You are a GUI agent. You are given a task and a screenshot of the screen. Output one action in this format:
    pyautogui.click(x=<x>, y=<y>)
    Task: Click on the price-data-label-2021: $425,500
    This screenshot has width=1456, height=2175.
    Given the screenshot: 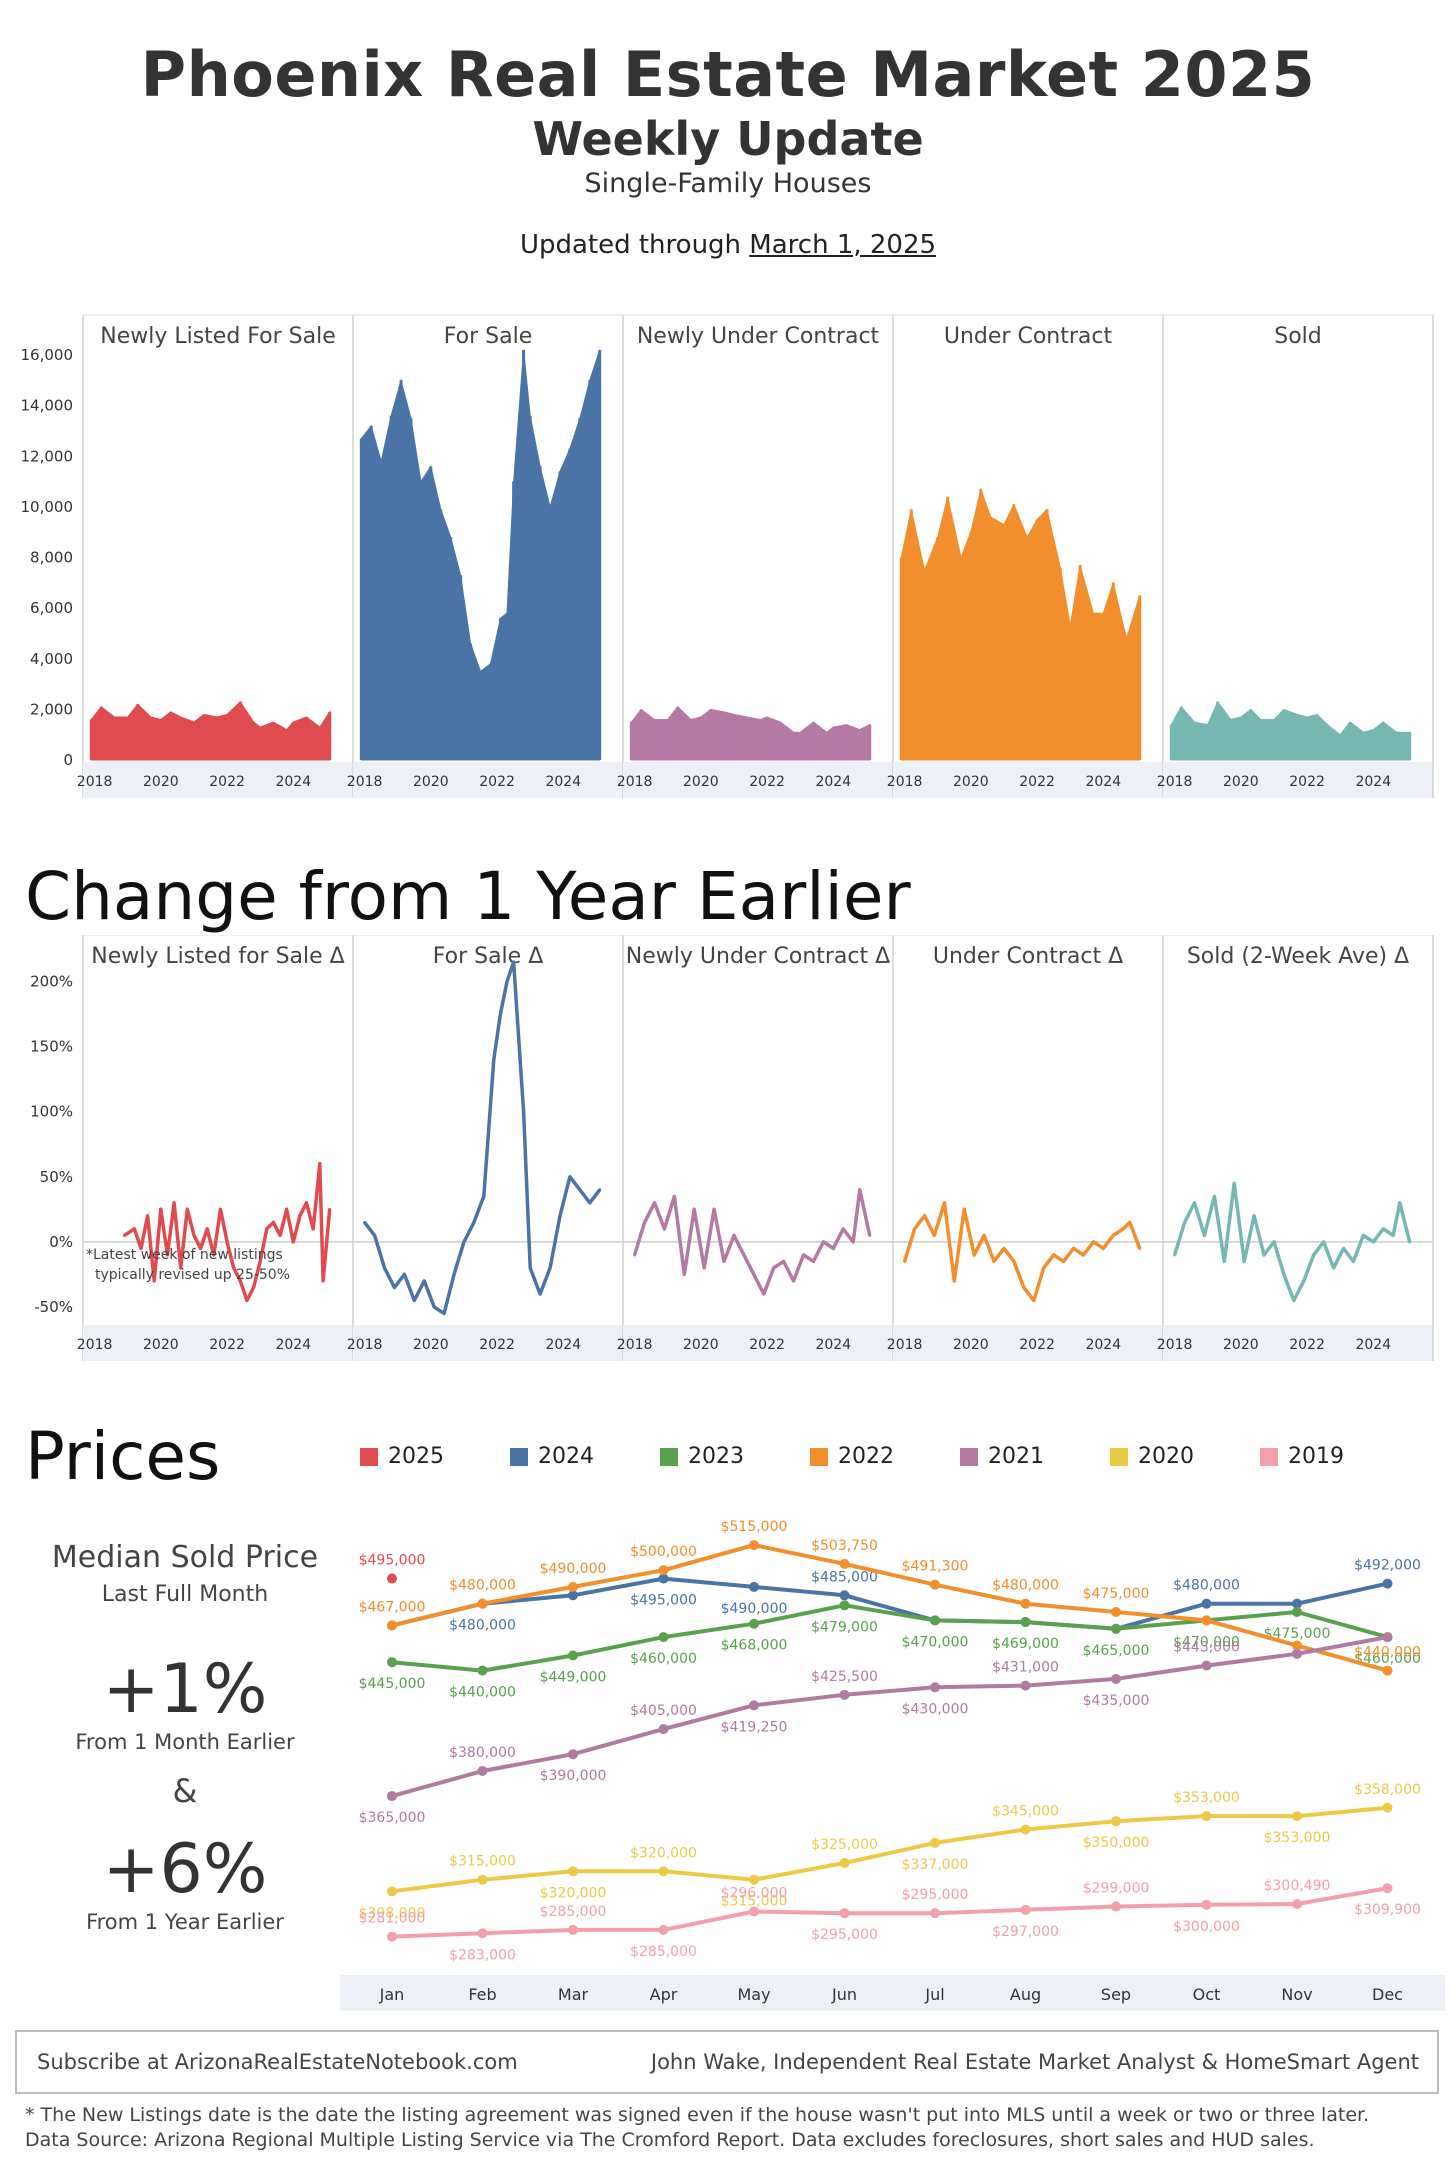 What is the action you would take?
    pyautogui.click(x=844, y=1677)
    